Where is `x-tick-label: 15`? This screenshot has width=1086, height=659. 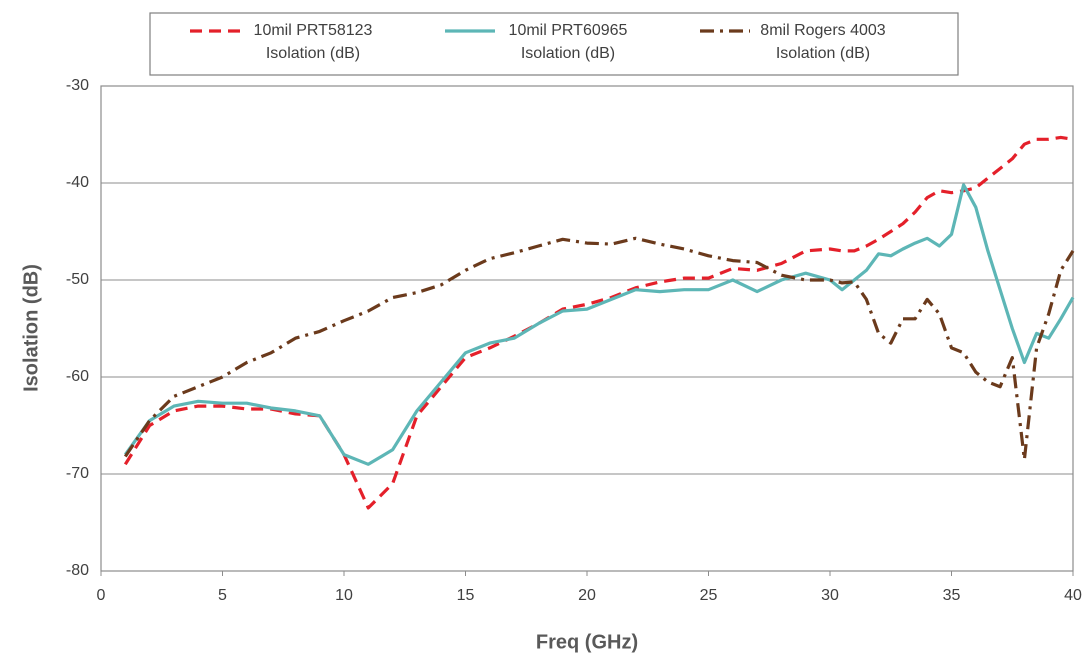
x-tick-label: 15 is located at coordinates (466, 595).